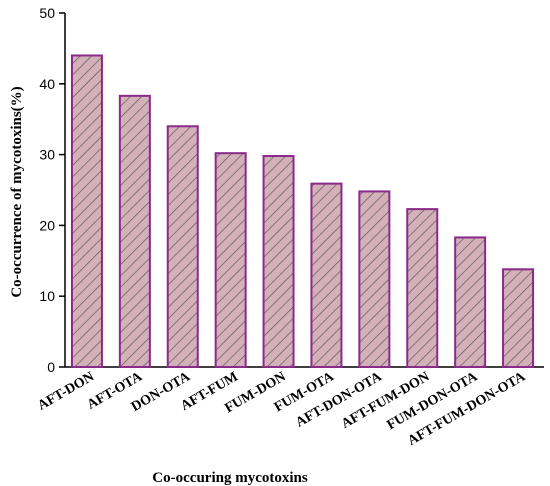 This screenshot has height=486, width=550. What do you see at coordinates (66, 391) in the screenshot?
I see `x-tick-label: AFT-DON` at bounding box center [66, 391].